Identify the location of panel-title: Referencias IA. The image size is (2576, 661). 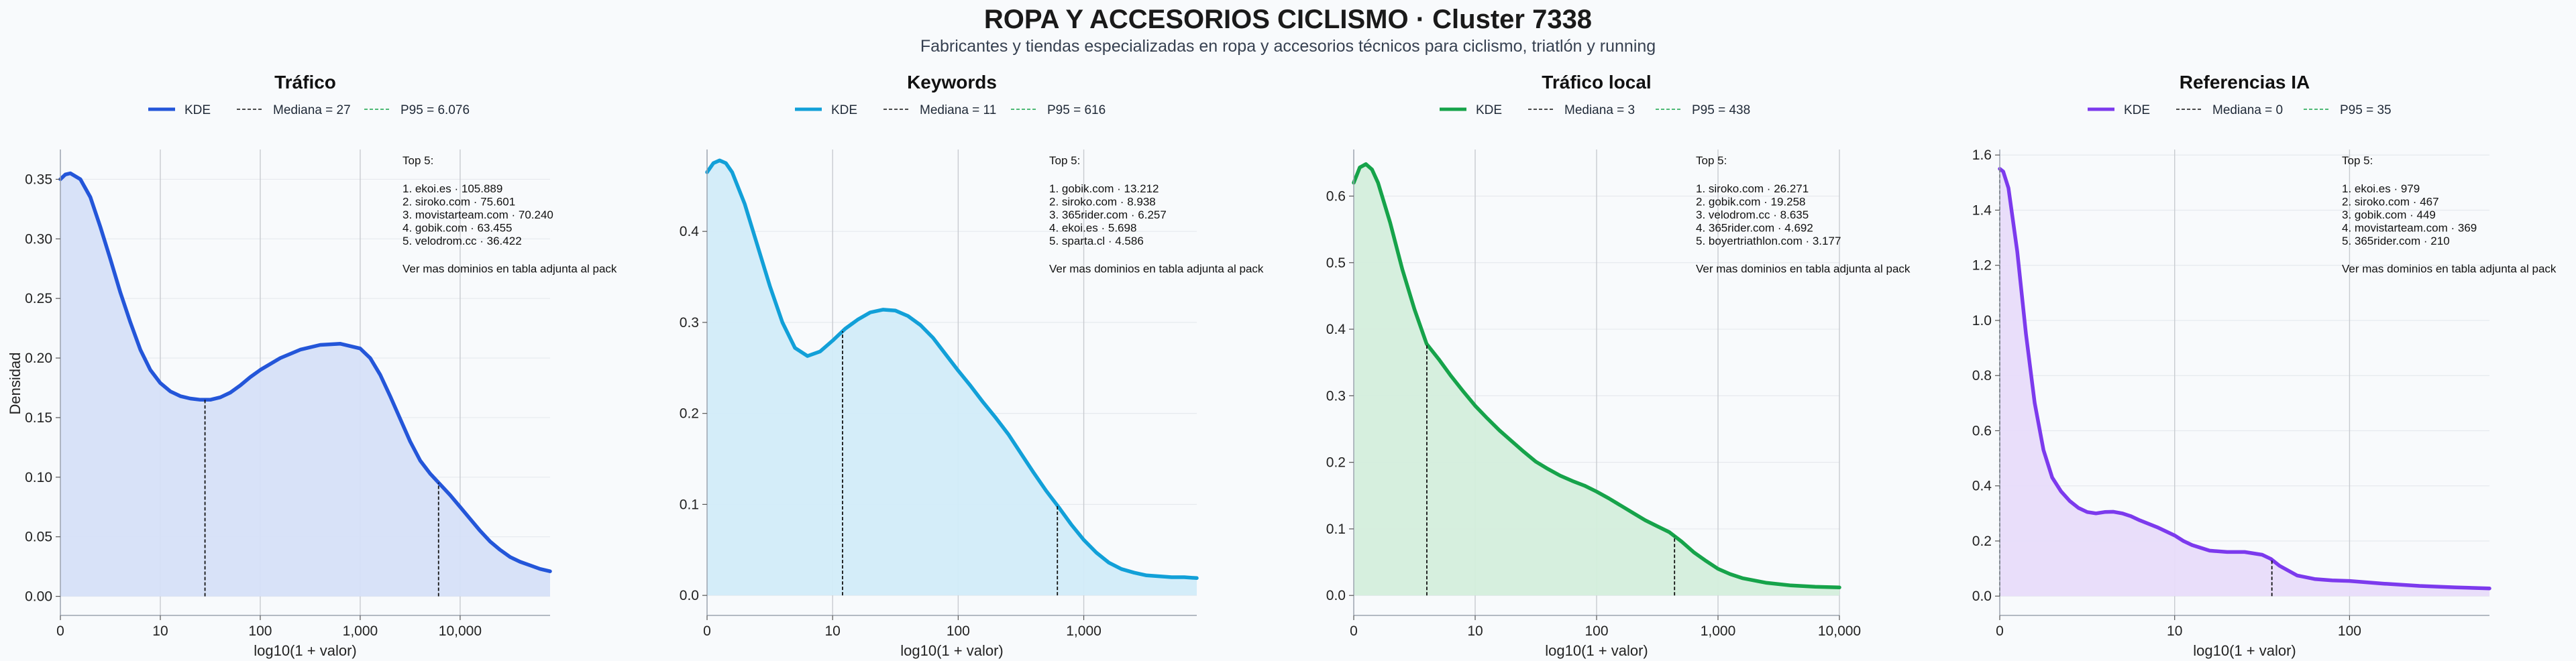
(2245, 82).